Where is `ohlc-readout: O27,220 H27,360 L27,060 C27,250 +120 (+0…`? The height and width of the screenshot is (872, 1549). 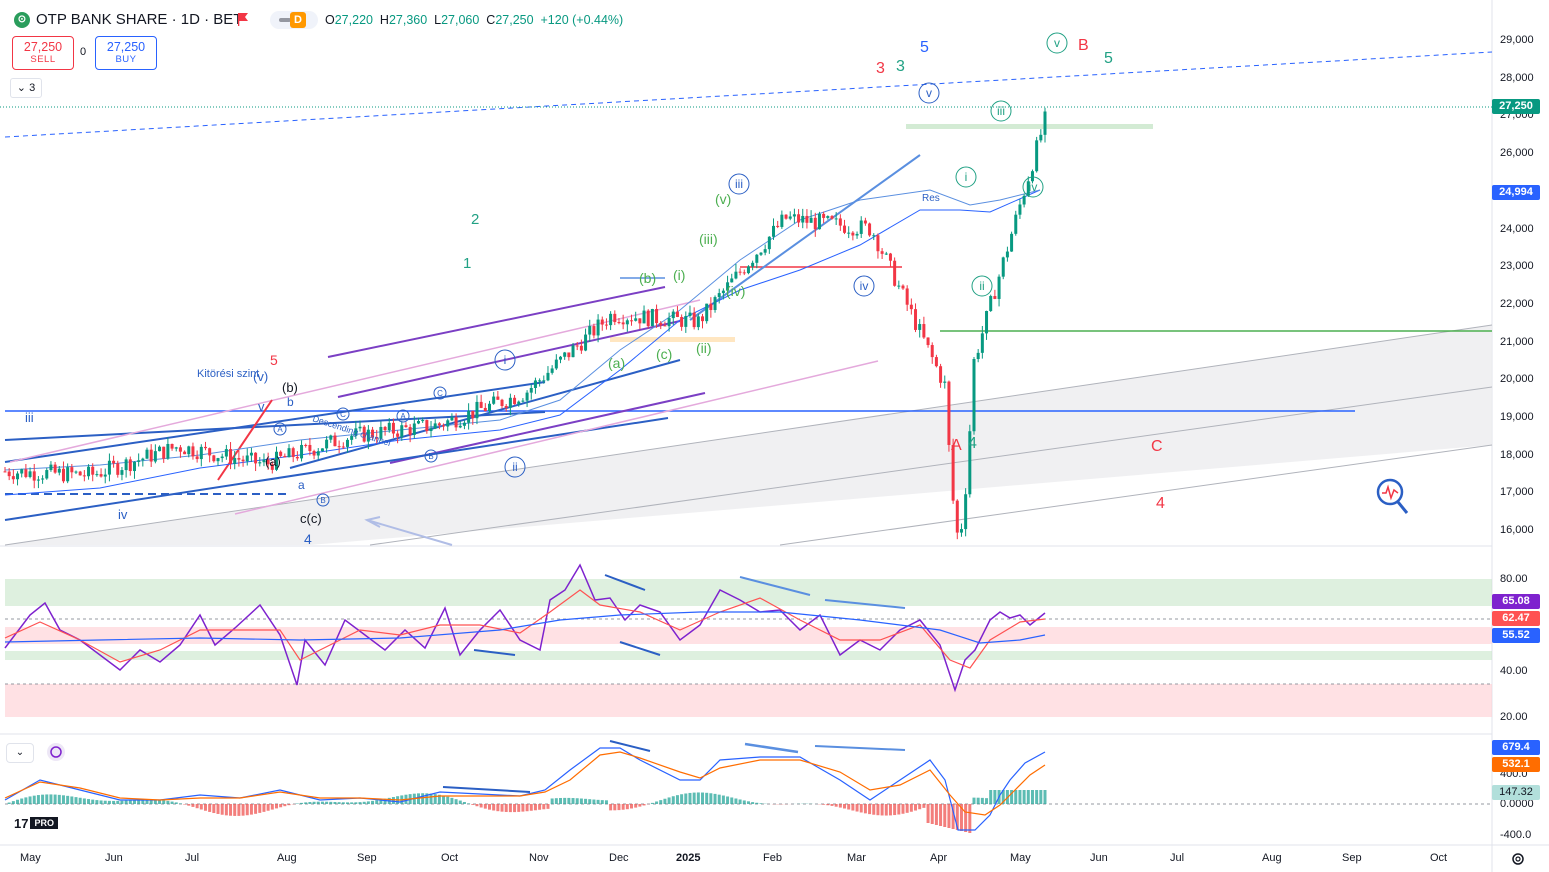
ohlc-readout: O27,220 H27,360 L27,060 C27,250 +120 (+0… is located at coordinates (474, 20).